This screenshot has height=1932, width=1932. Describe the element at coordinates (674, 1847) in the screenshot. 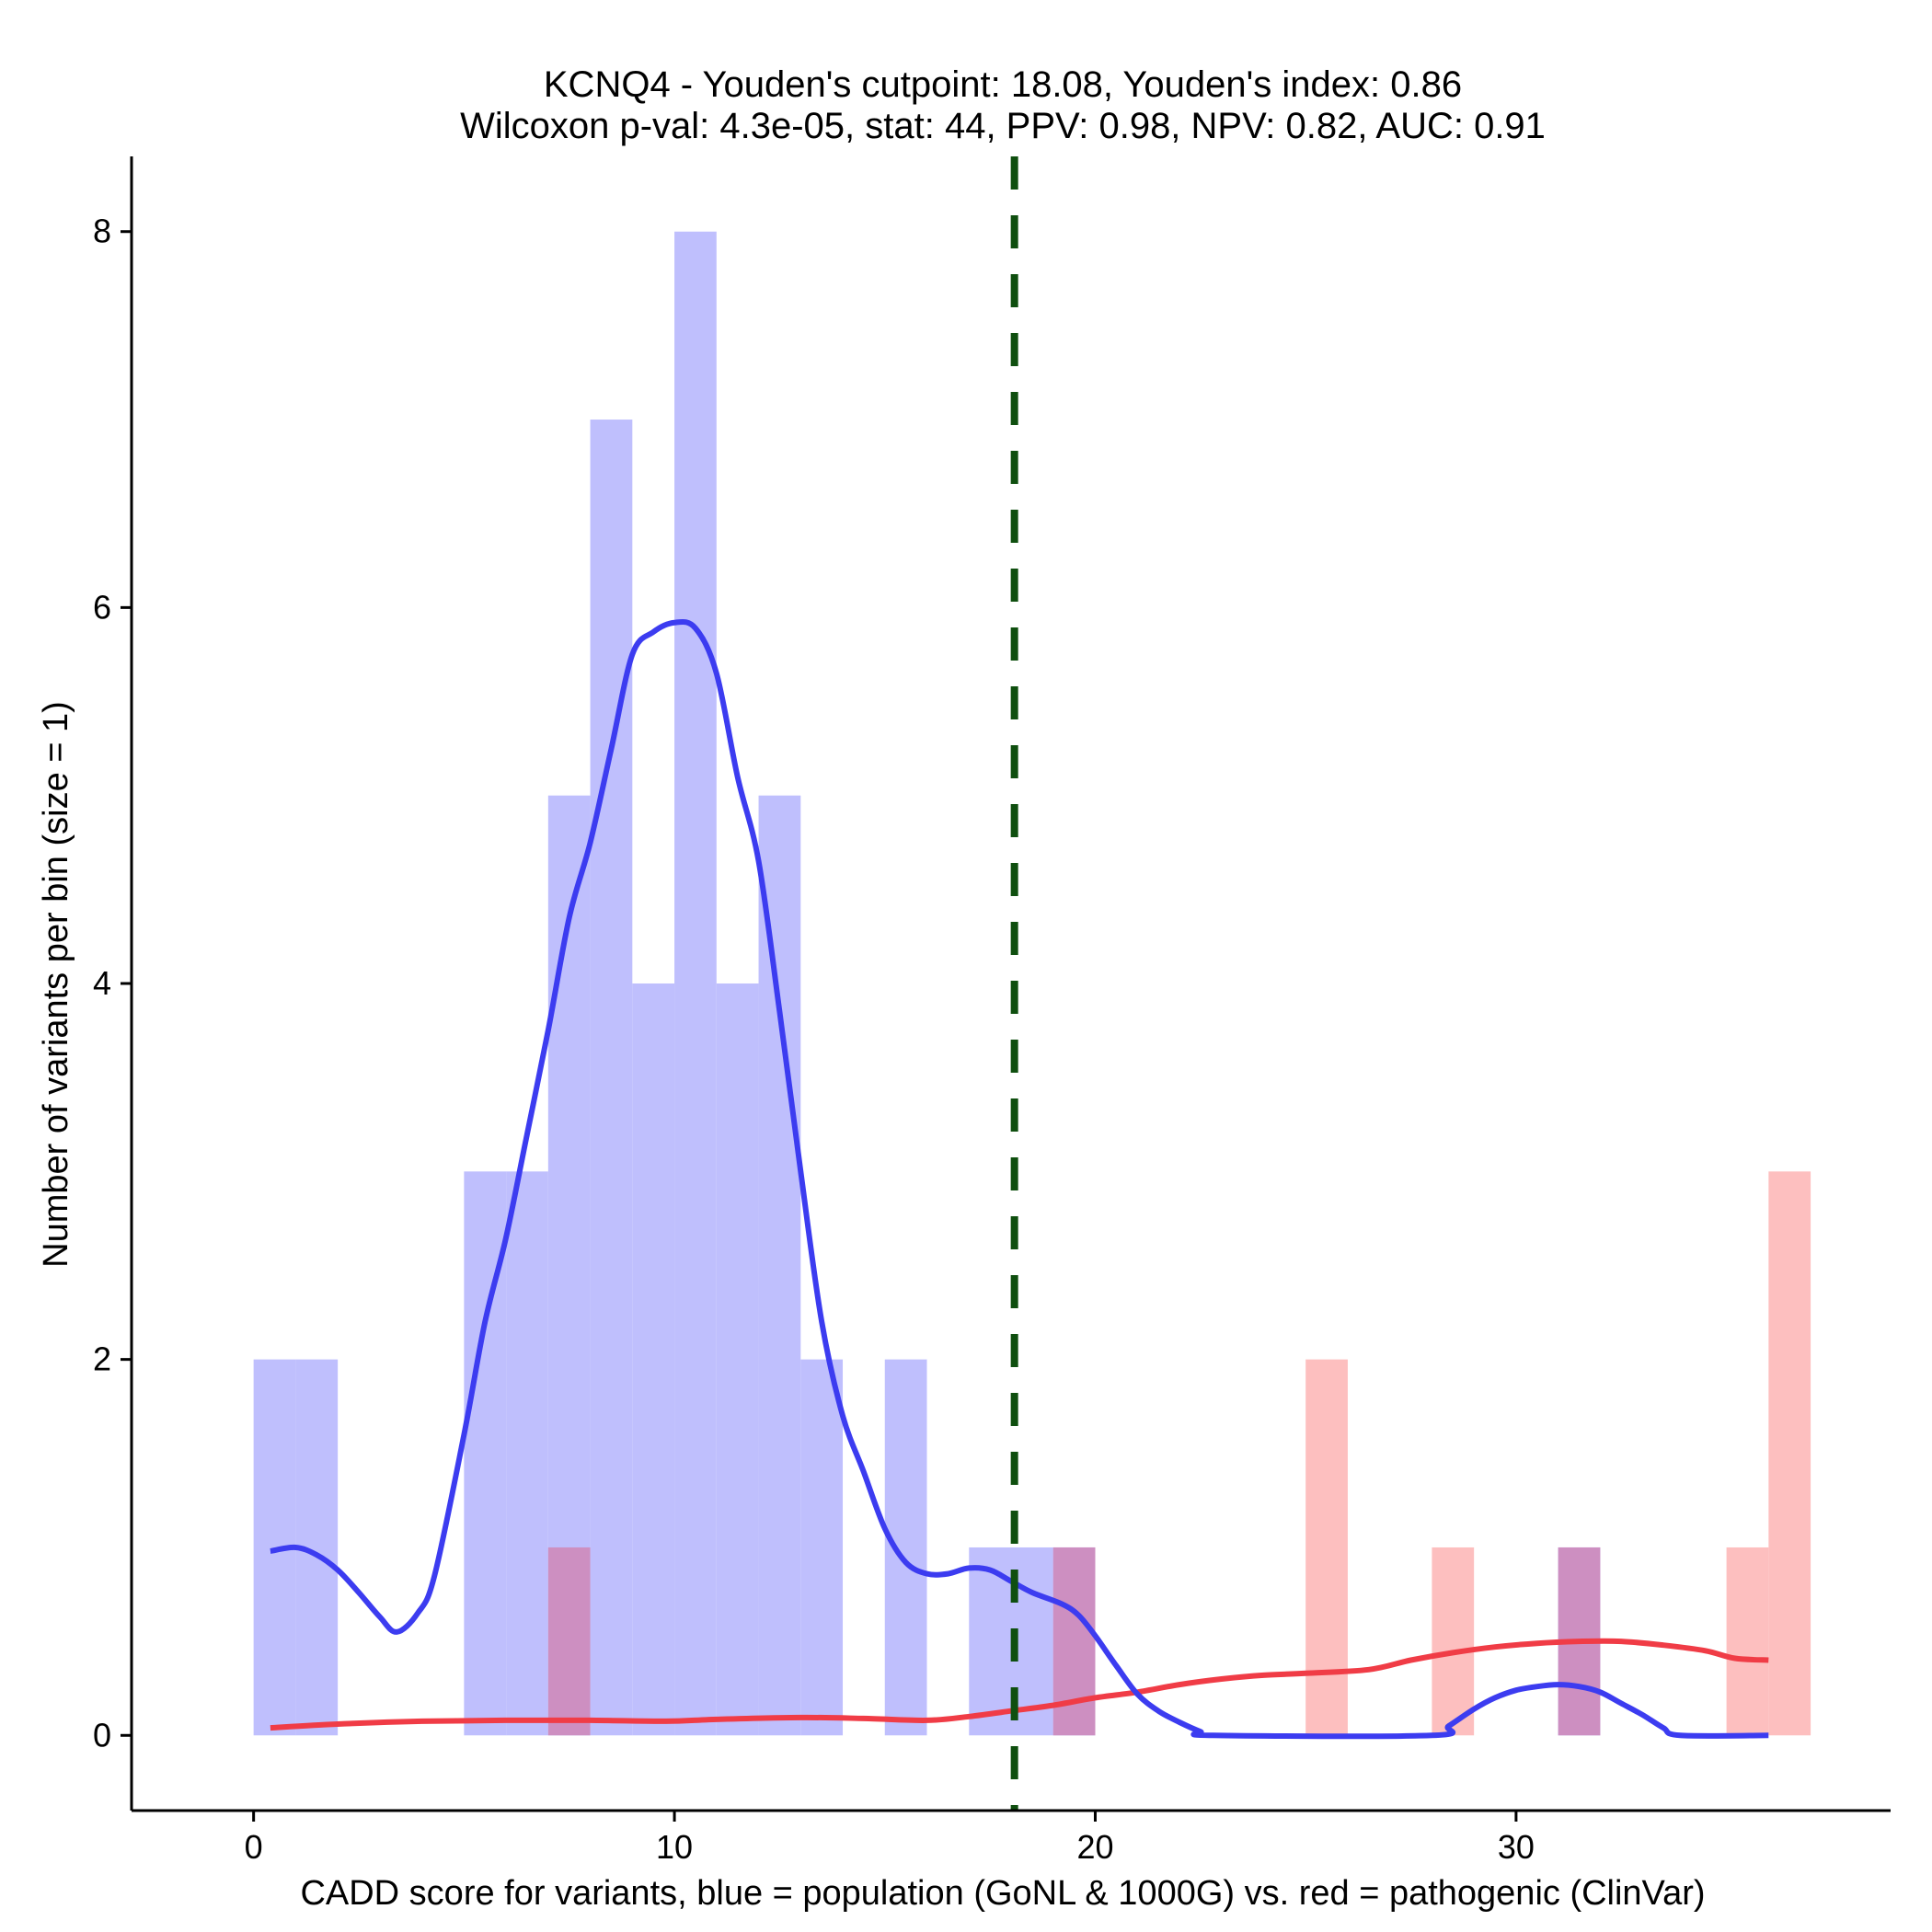

I see `x-tick-label: 10` at that location.